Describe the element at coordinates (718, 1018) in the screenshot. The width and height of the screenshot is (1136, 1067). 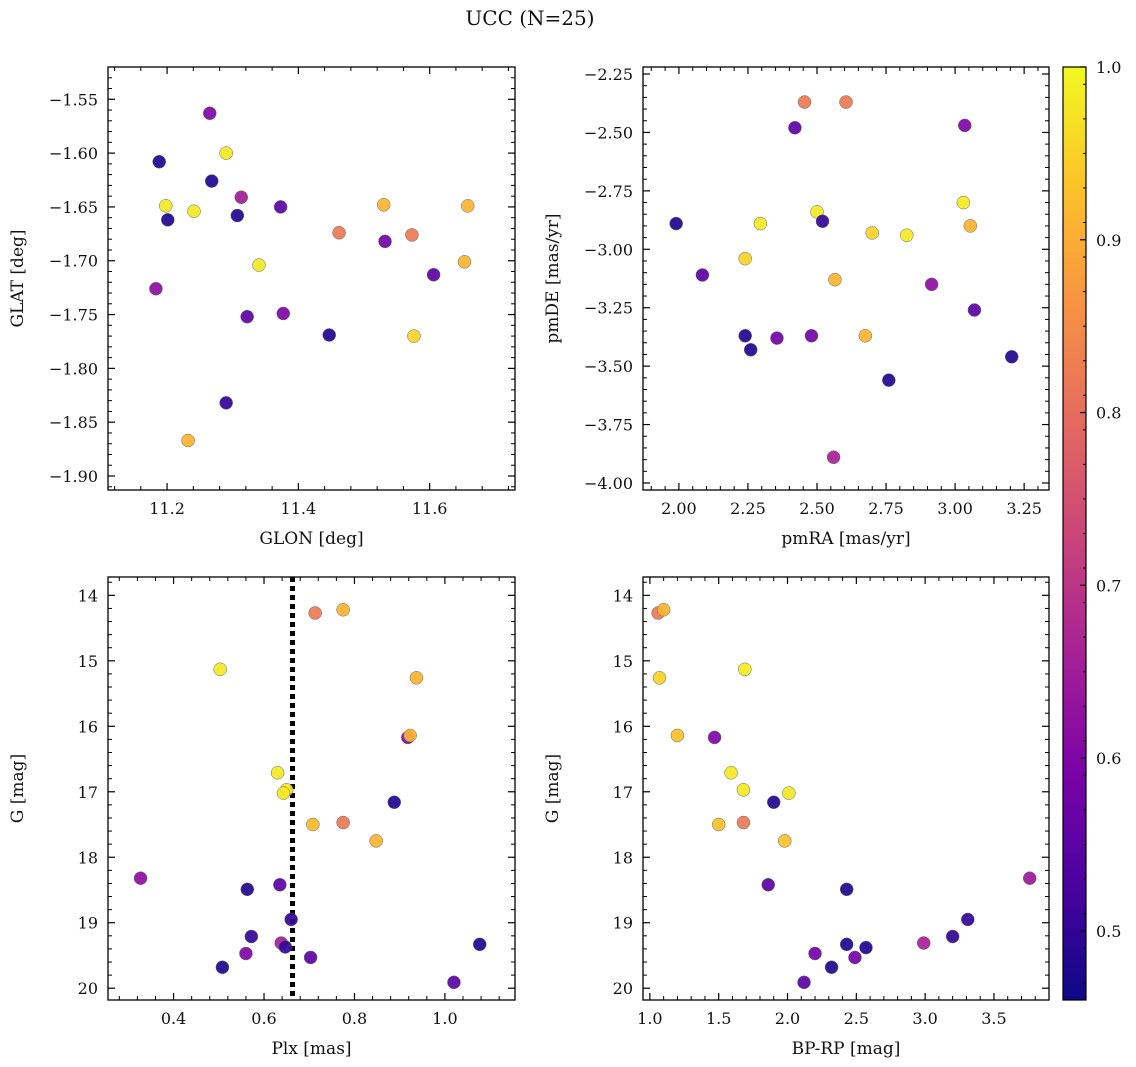
I see `x-tick-label: 1.5` at that location.